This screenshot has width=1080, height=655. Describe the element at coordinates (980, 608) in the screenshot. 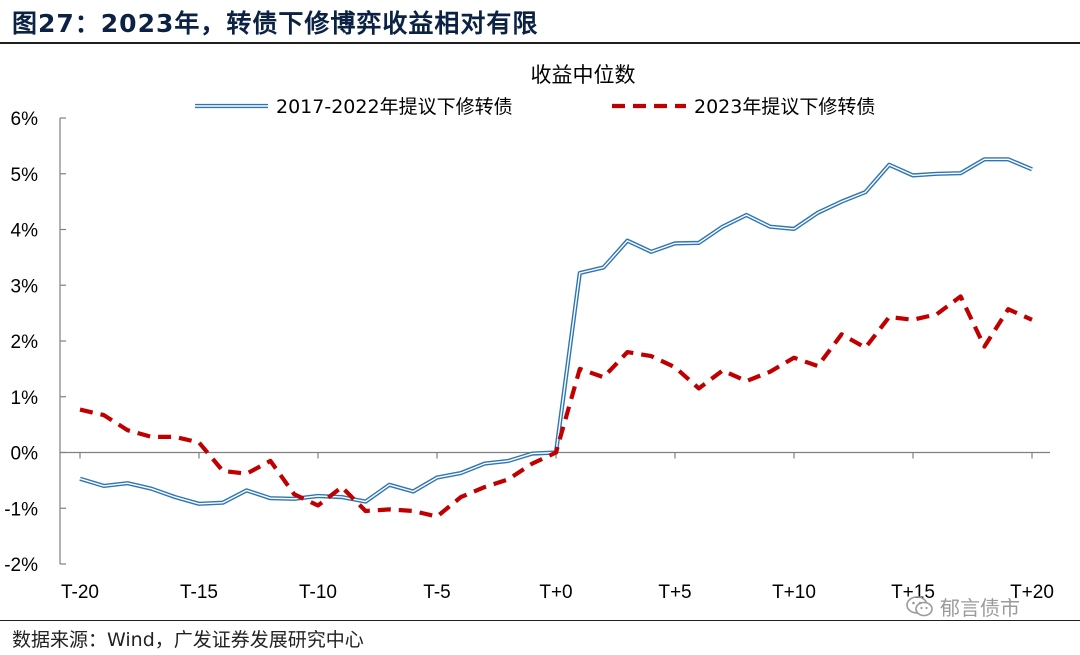

I see `watermark-text: 郁言债市` at that location.